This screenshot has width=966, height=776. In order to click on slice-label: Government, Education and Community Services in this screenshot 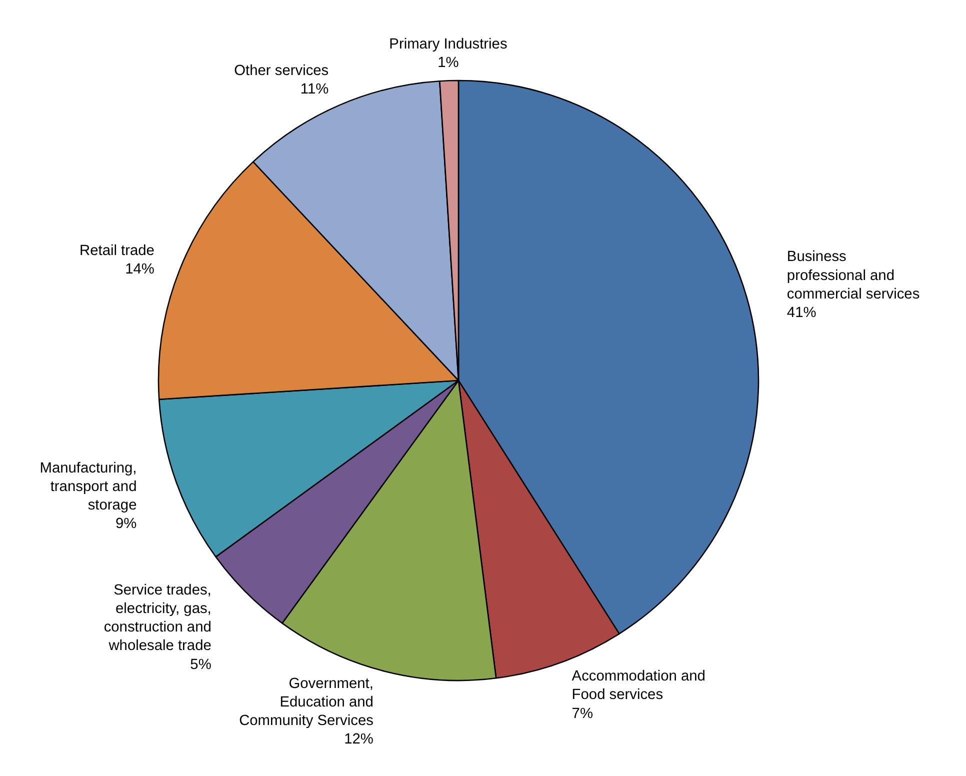, I will do `click(306, 703)`.